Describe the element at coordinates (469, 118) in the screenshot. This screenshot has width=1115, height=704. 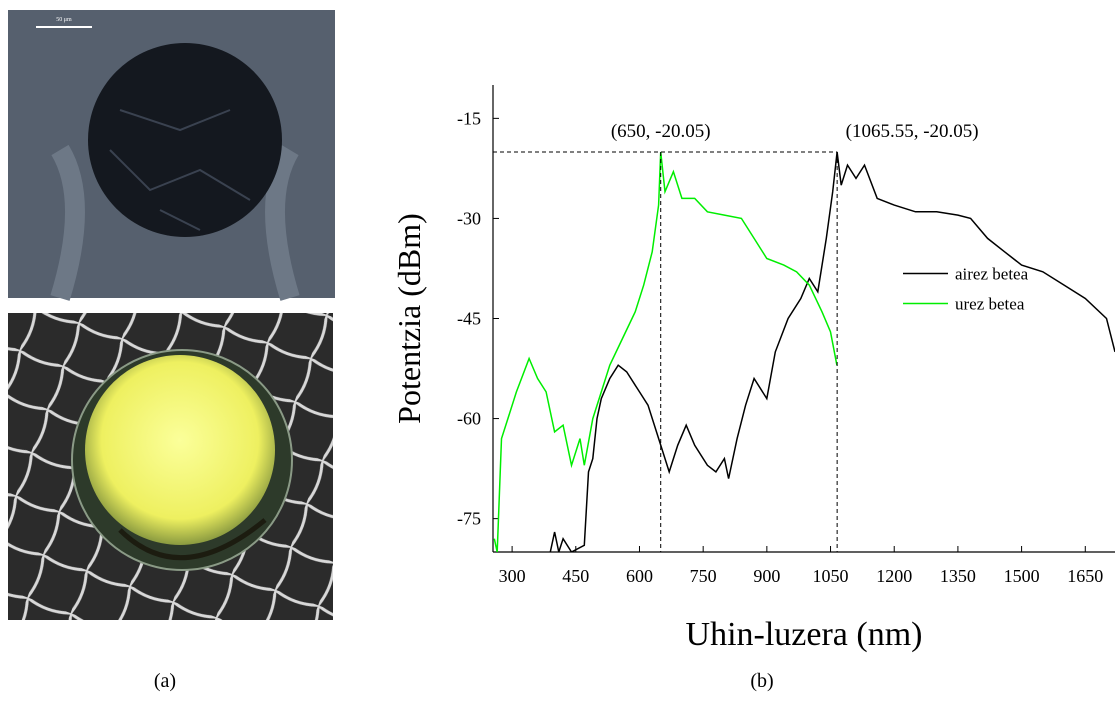
I see `y-tick-label: -15` at that location.